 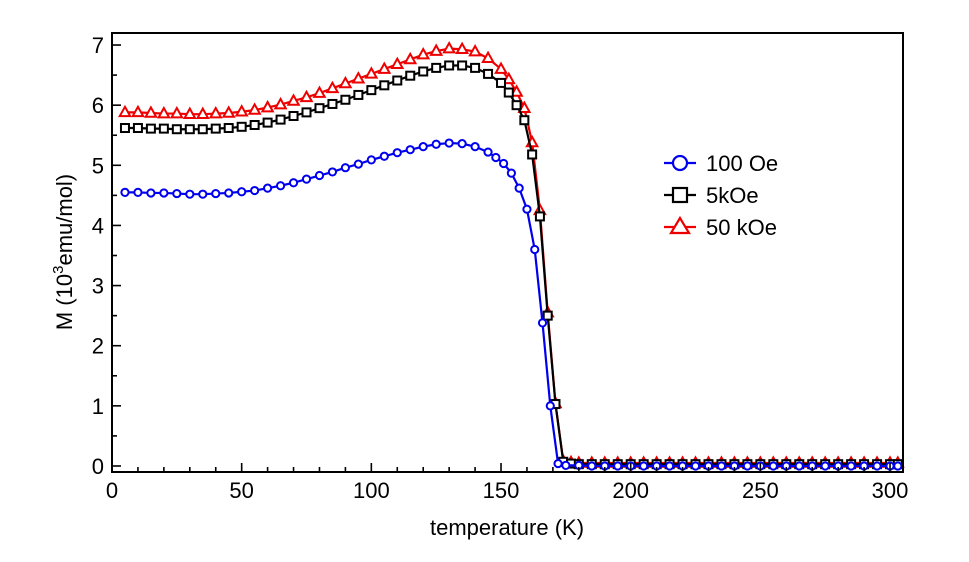 I want to click on y-tick-label-4: 4, so click(x=98, y=225).